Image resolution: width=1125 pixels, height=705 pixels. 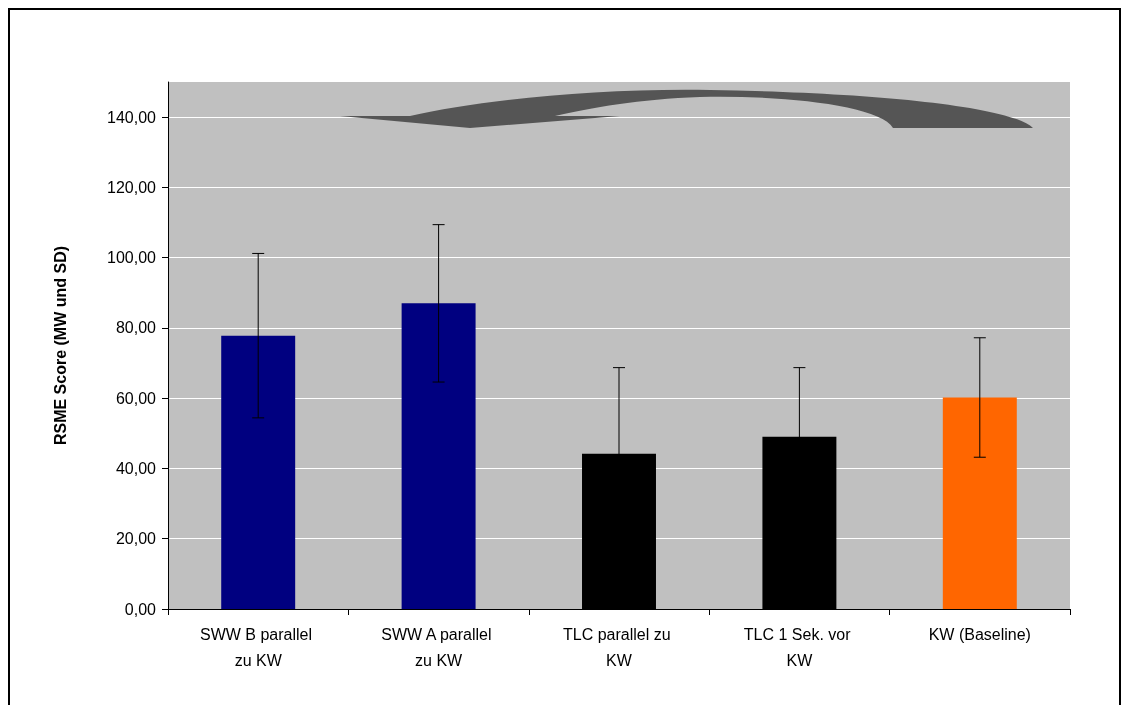 I want to click on x-tick-label: SWW B parallel zu KW, so click(x=258, y=647).